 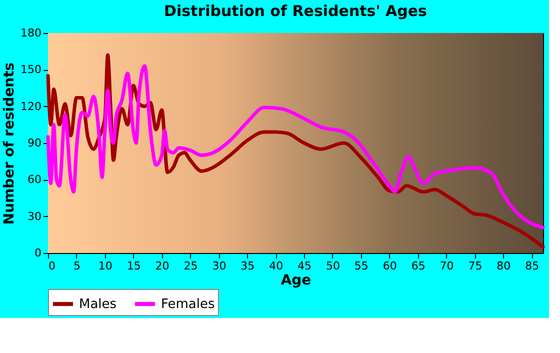 I want to click on y-tick-label: 0, so click(x=38, y=253).